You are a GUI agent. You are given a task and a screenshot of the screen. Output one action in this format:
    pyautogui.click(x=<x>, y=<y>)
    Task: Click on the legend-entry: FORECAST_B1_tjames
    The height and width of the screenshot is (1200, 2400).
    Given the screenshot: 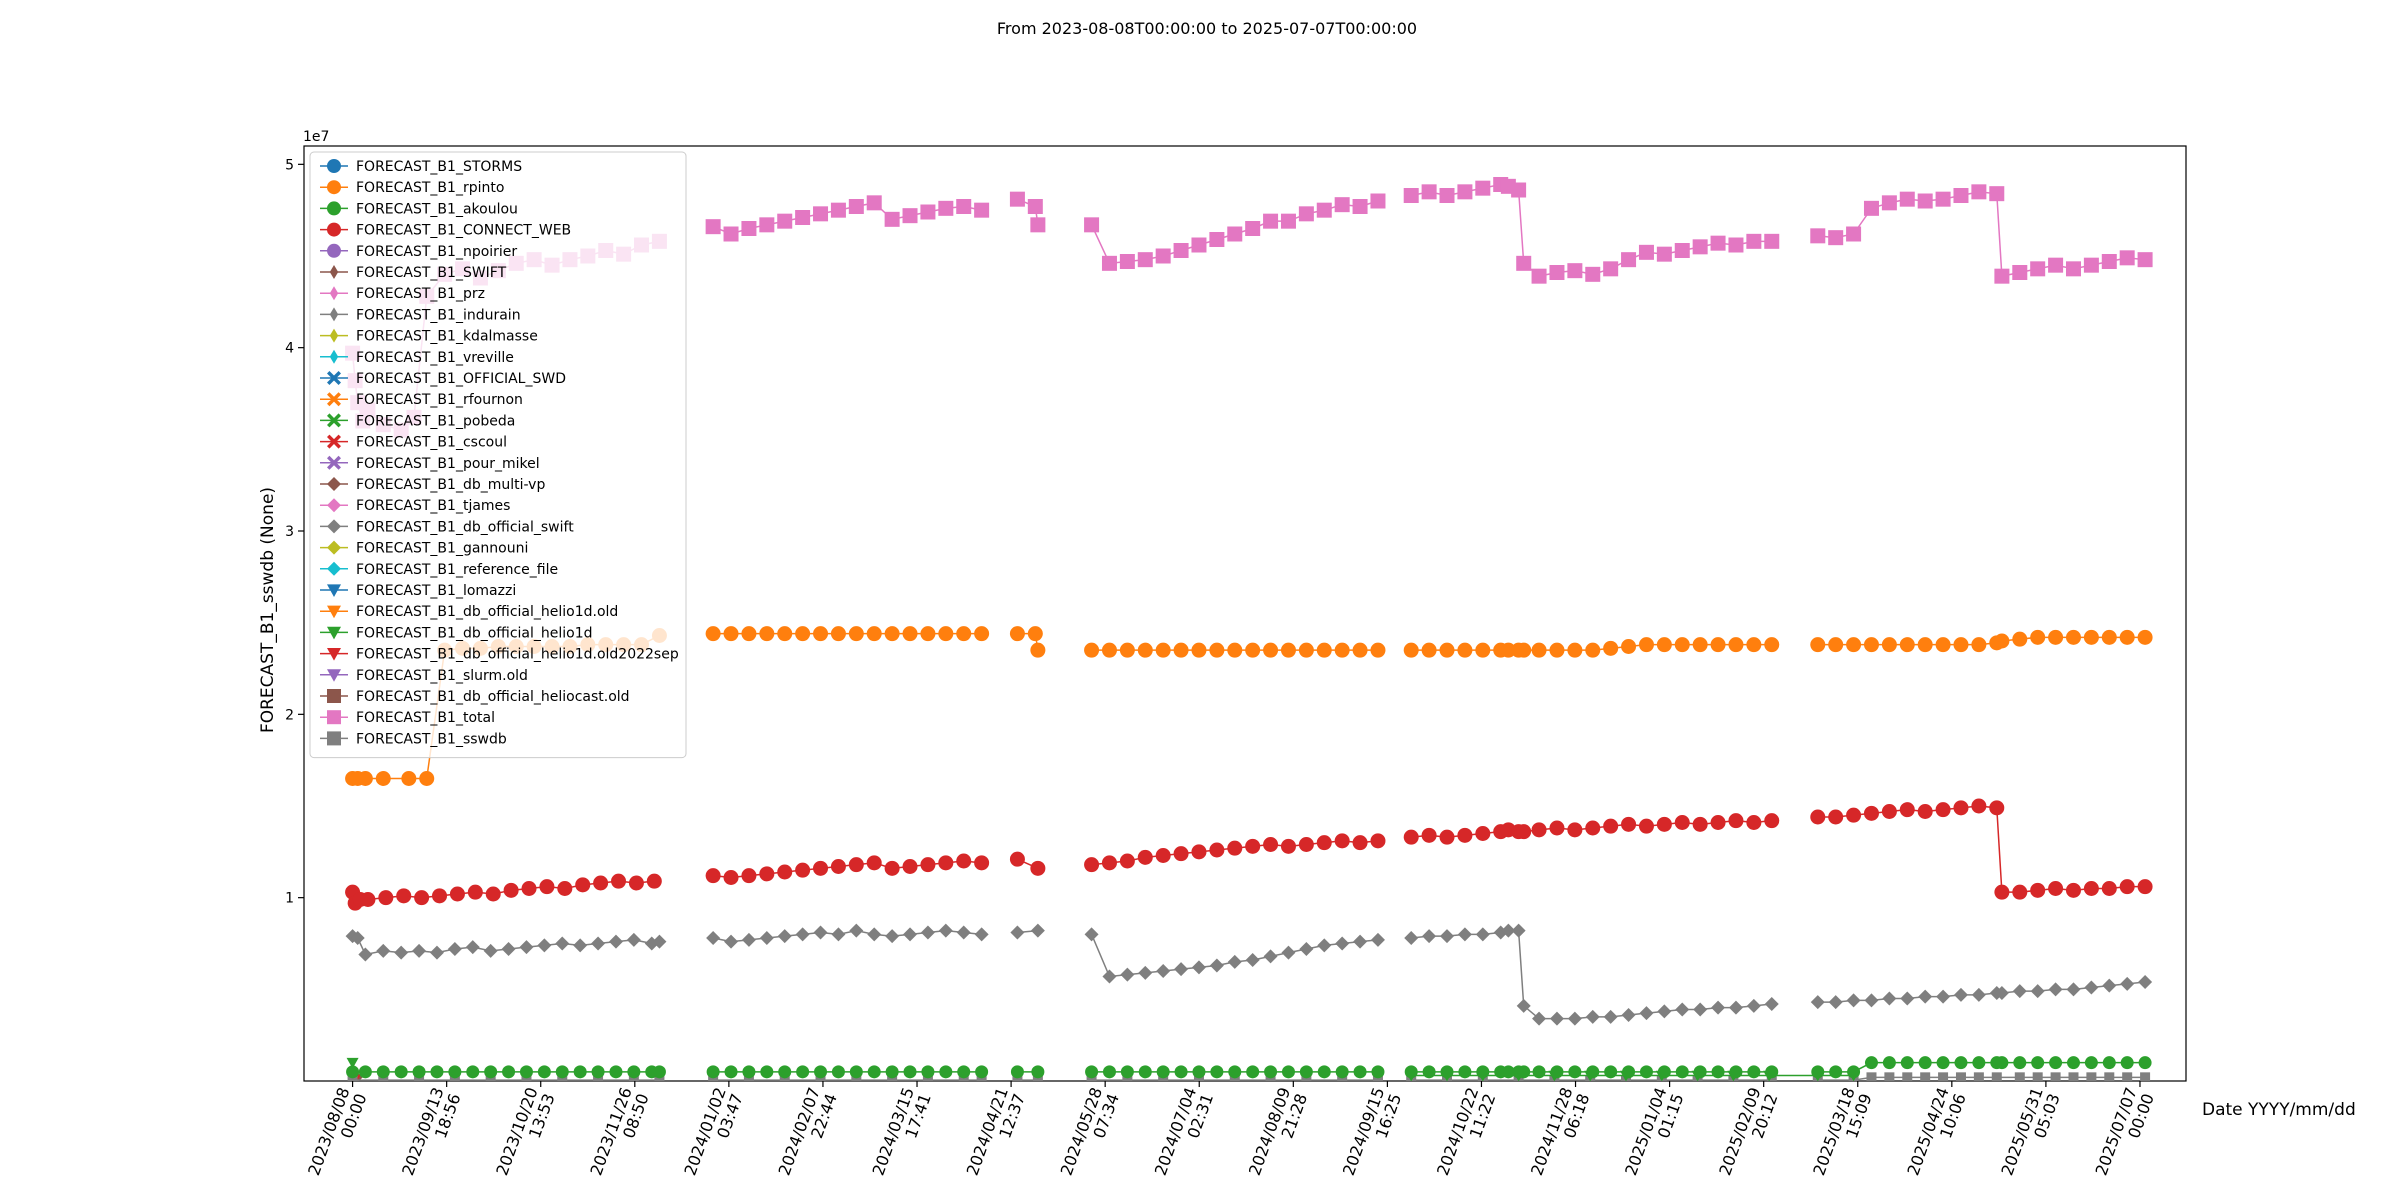 What is the action you would take?
    pyautogui.click(x=415, y=506)
    